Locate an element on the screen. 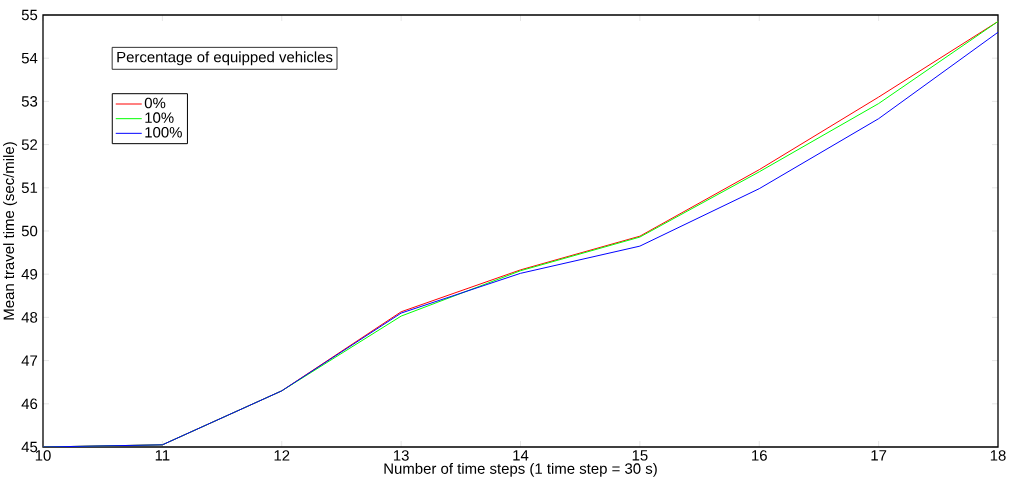  legend-label: 0% is located at coordinates (155, 103).